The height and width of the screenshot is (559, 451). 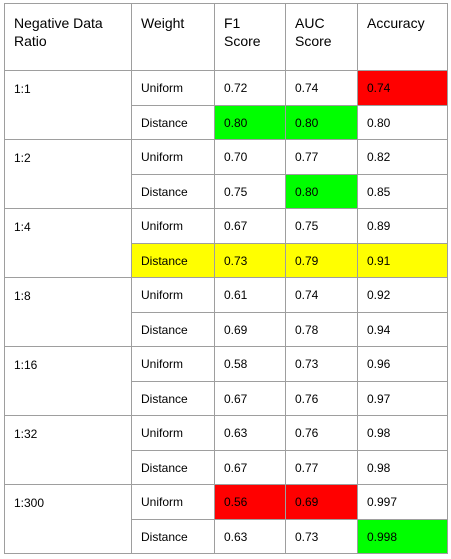 What do you see at coordinates (379, 122) in the screenshot?
I see `accuracy-value: 0.80` at bounding box center [379, 122].